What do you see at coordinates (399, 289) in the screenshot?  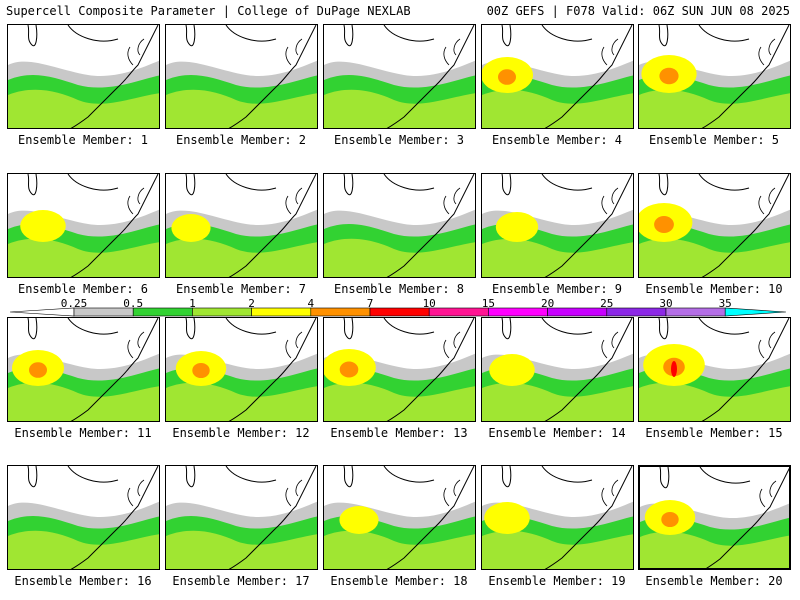 I see `ensemble-member-label: Ensemble Member: 8` at bounding box center [399, 289].